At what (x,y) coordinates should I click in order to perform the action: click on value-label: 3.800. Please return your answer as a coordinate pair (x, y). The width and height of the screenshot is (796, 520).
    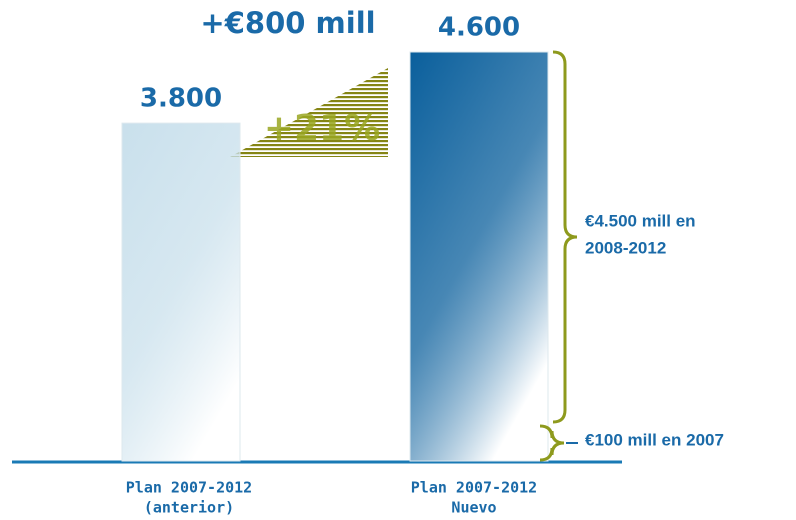
    Looking at the image, I should click on (181, 99).